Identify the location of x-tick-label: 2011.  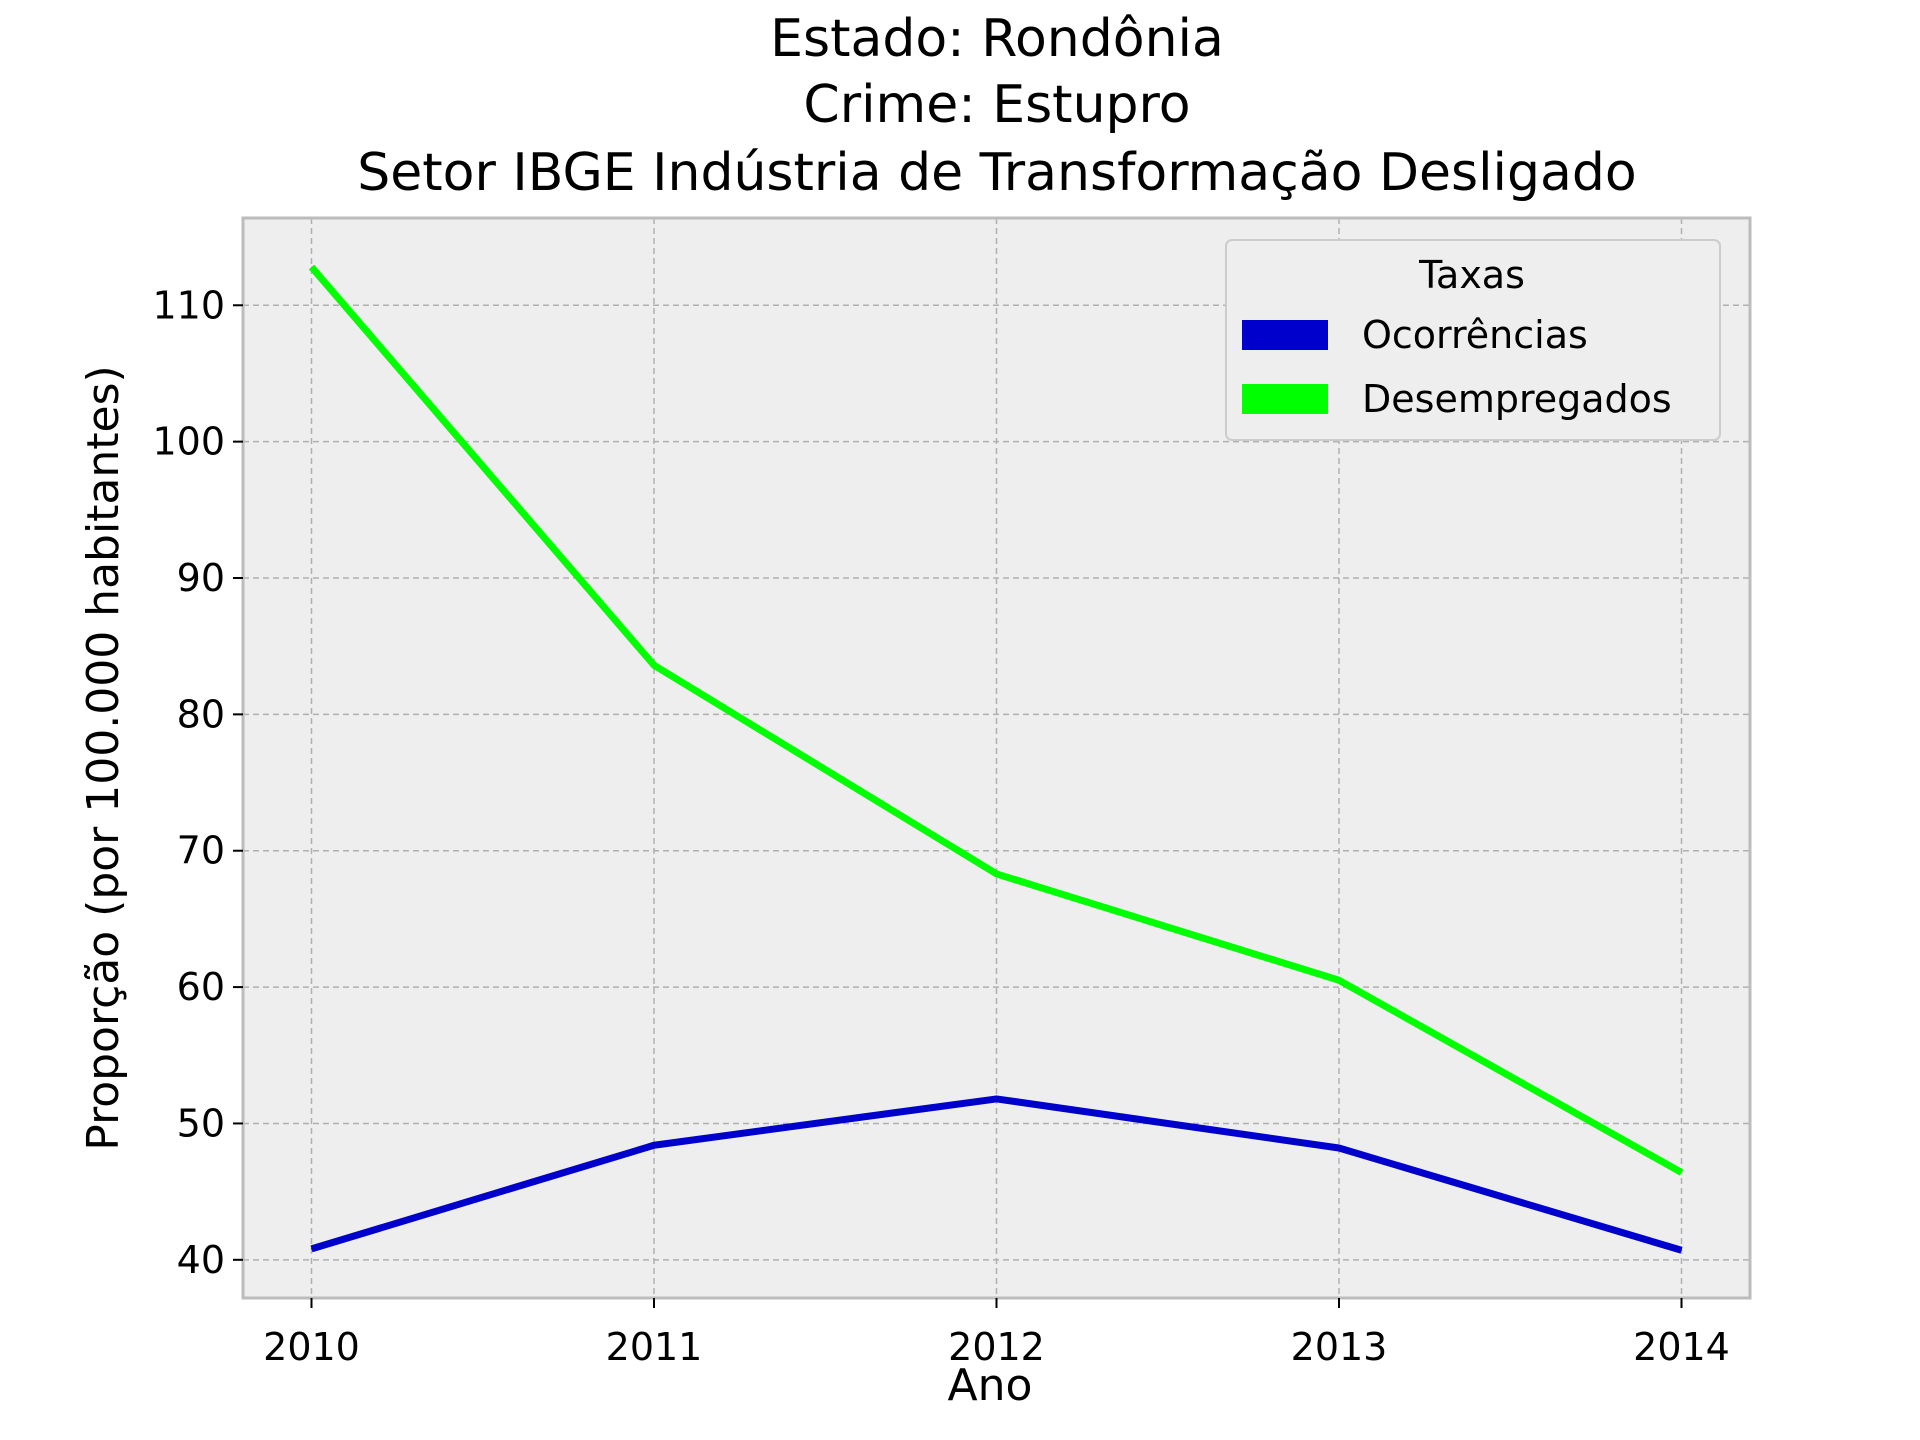
(654, 1347).